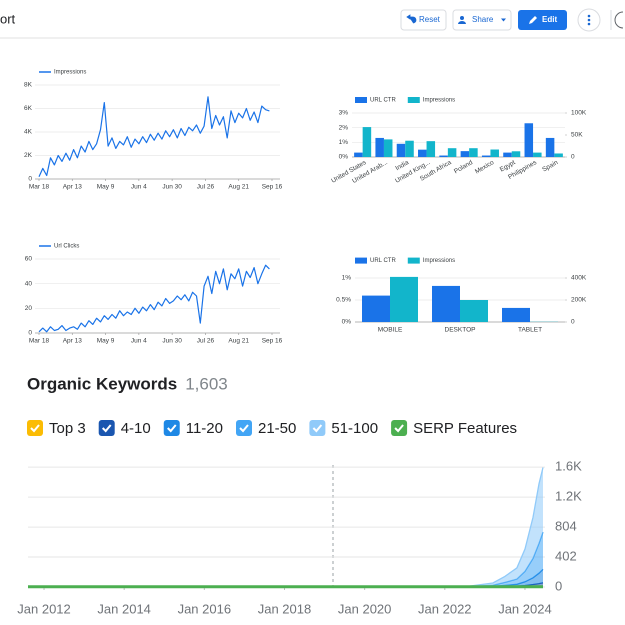 The height and width of the screenshot is (625, 625). What do you see at coordinates (344, 127) in the screenshot?
I see `y-tick-label: 2%` at bounding box center [344, 127].